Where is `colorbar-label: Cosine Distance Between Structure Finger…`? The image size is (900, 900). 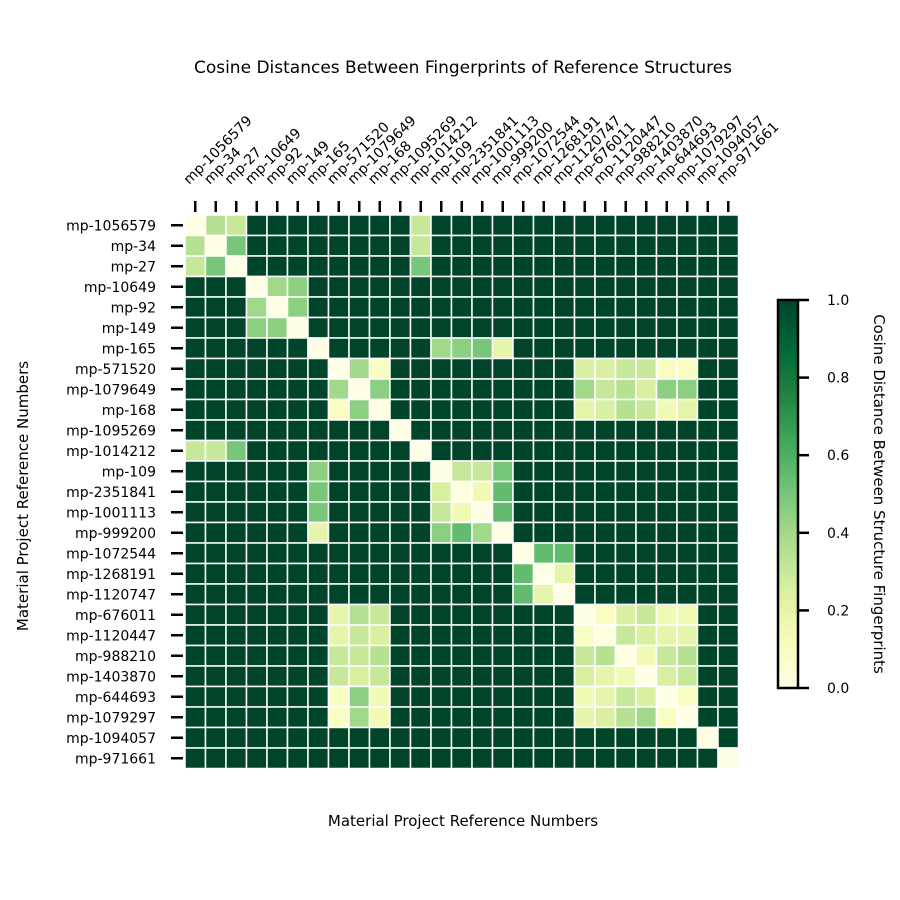
colorbar-label: Cosine Distance Between Structure Finger… is located at coordinates (879, 494).